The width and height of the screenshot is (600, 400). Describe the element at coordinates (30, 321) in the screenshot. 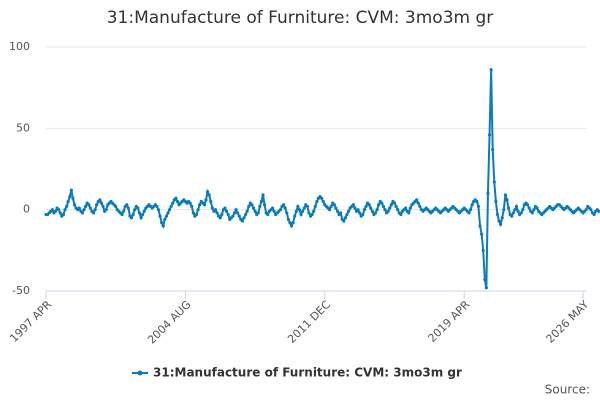

I see `x-tick-label: 1997 APR` at that location.